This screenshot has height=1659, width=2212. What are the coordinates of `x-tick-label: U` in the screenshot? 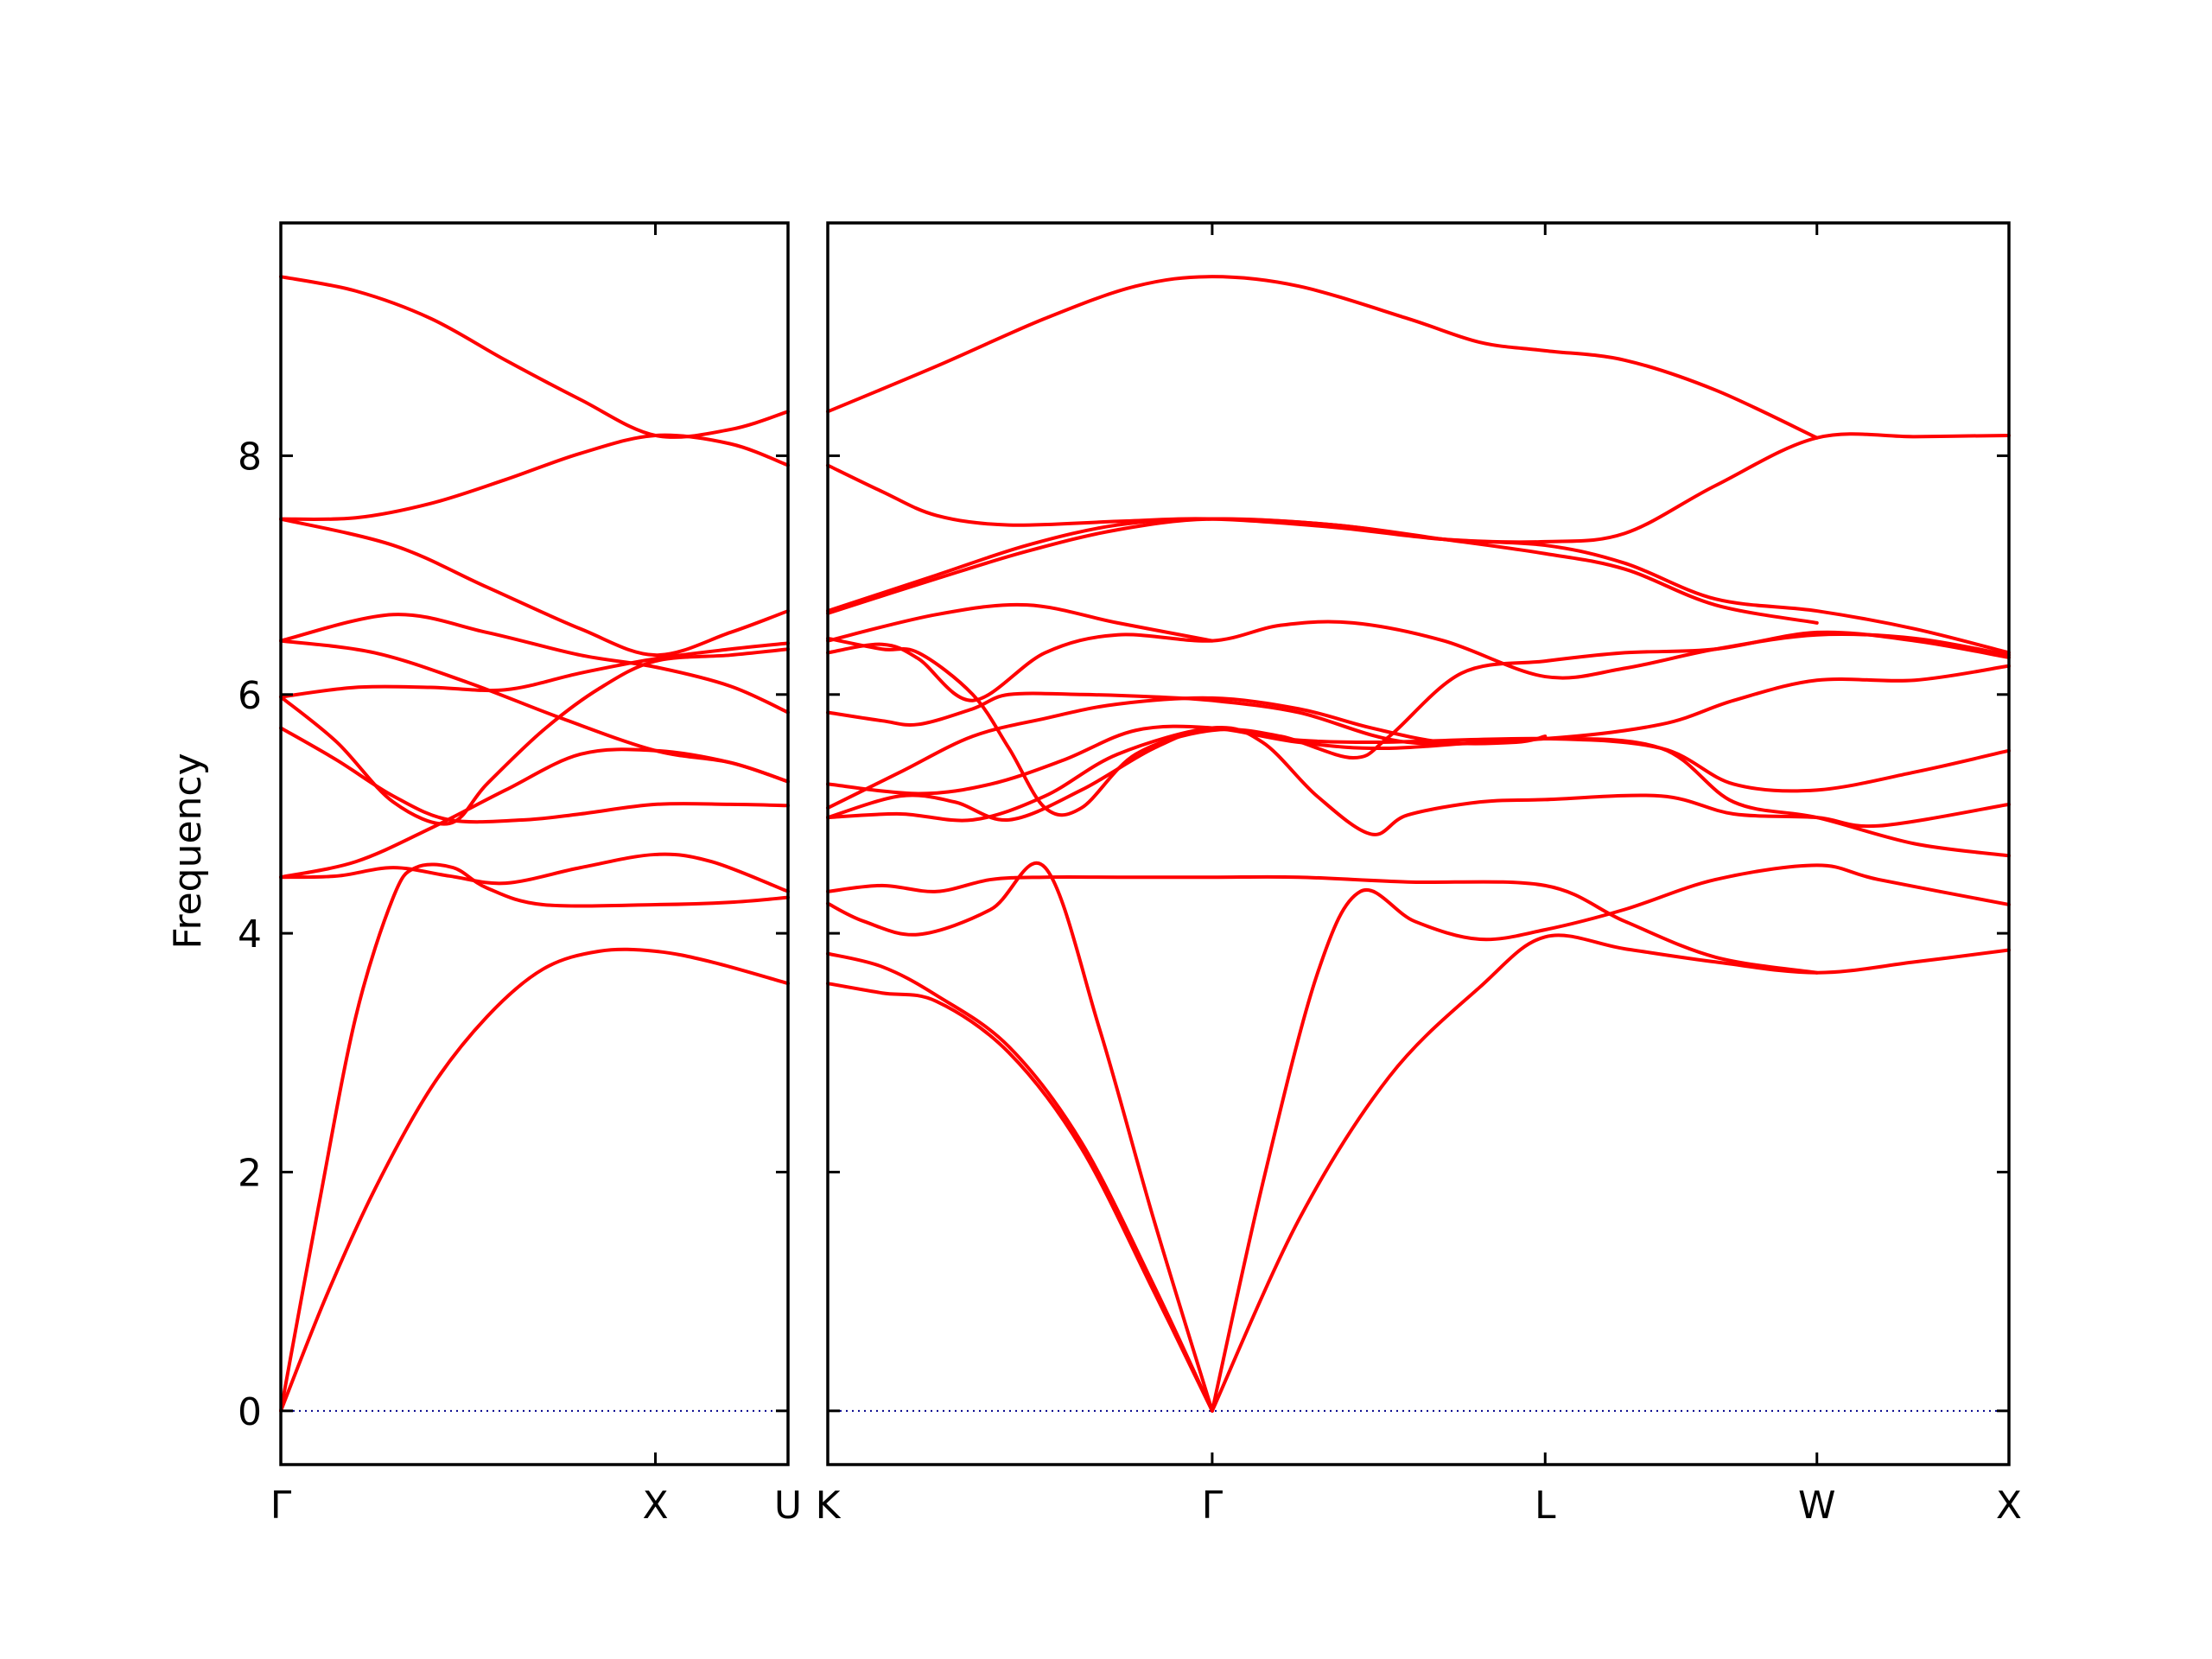 It's located at (788, 1506).